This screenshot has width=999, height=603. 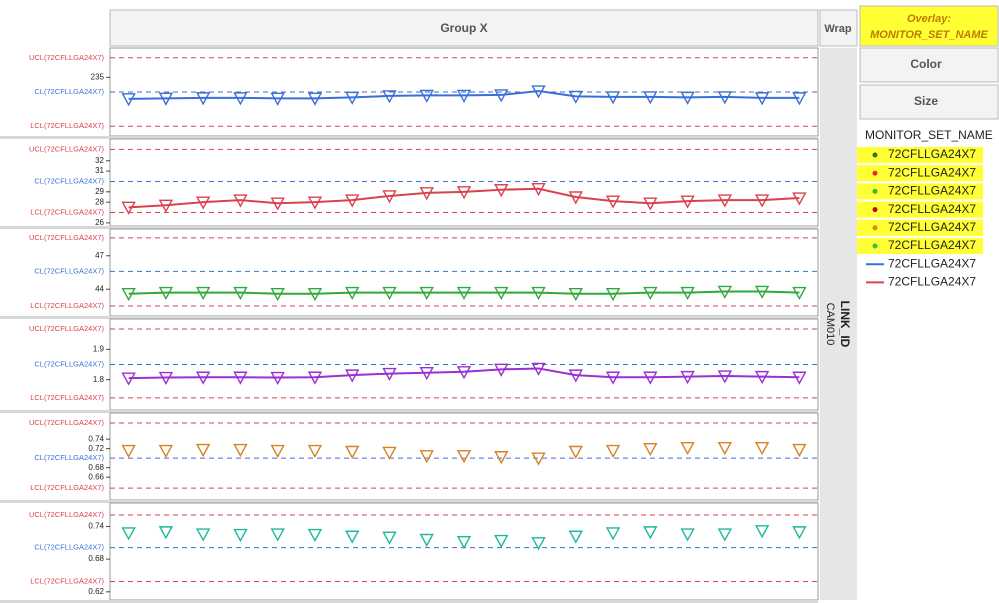 What do you see at coordinates (99, 201) in the screenshot?
I see `y-tick-label: 28` at bounding box center [99, 201].